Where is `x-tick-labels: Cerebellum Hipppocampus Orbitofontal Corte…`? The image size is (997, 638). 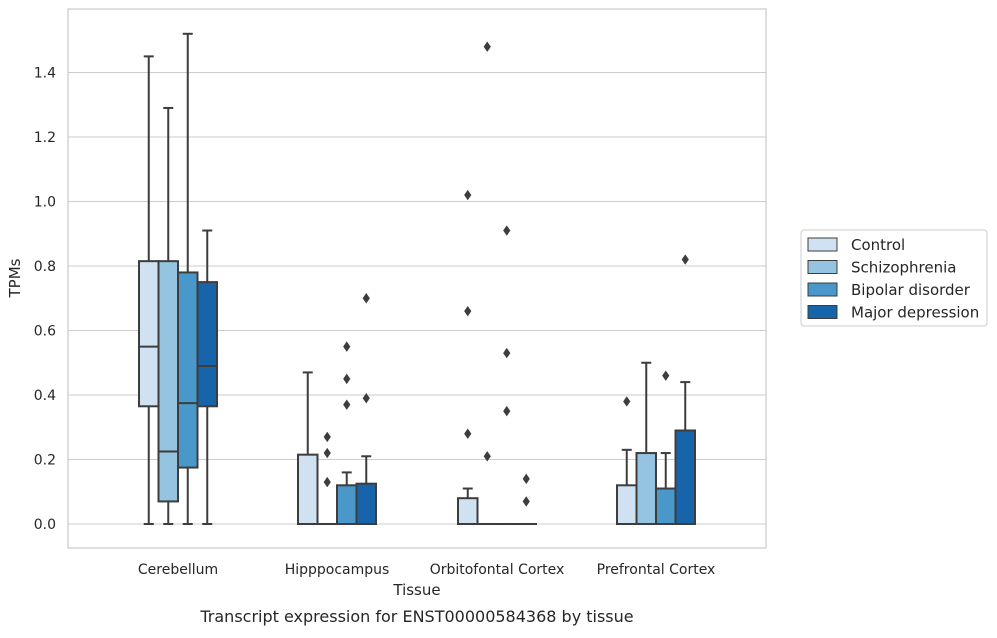 x-tick-labels: Cerebellum Hipppocampus Orbitofontal Corte… is located at coordinates (426, 570).